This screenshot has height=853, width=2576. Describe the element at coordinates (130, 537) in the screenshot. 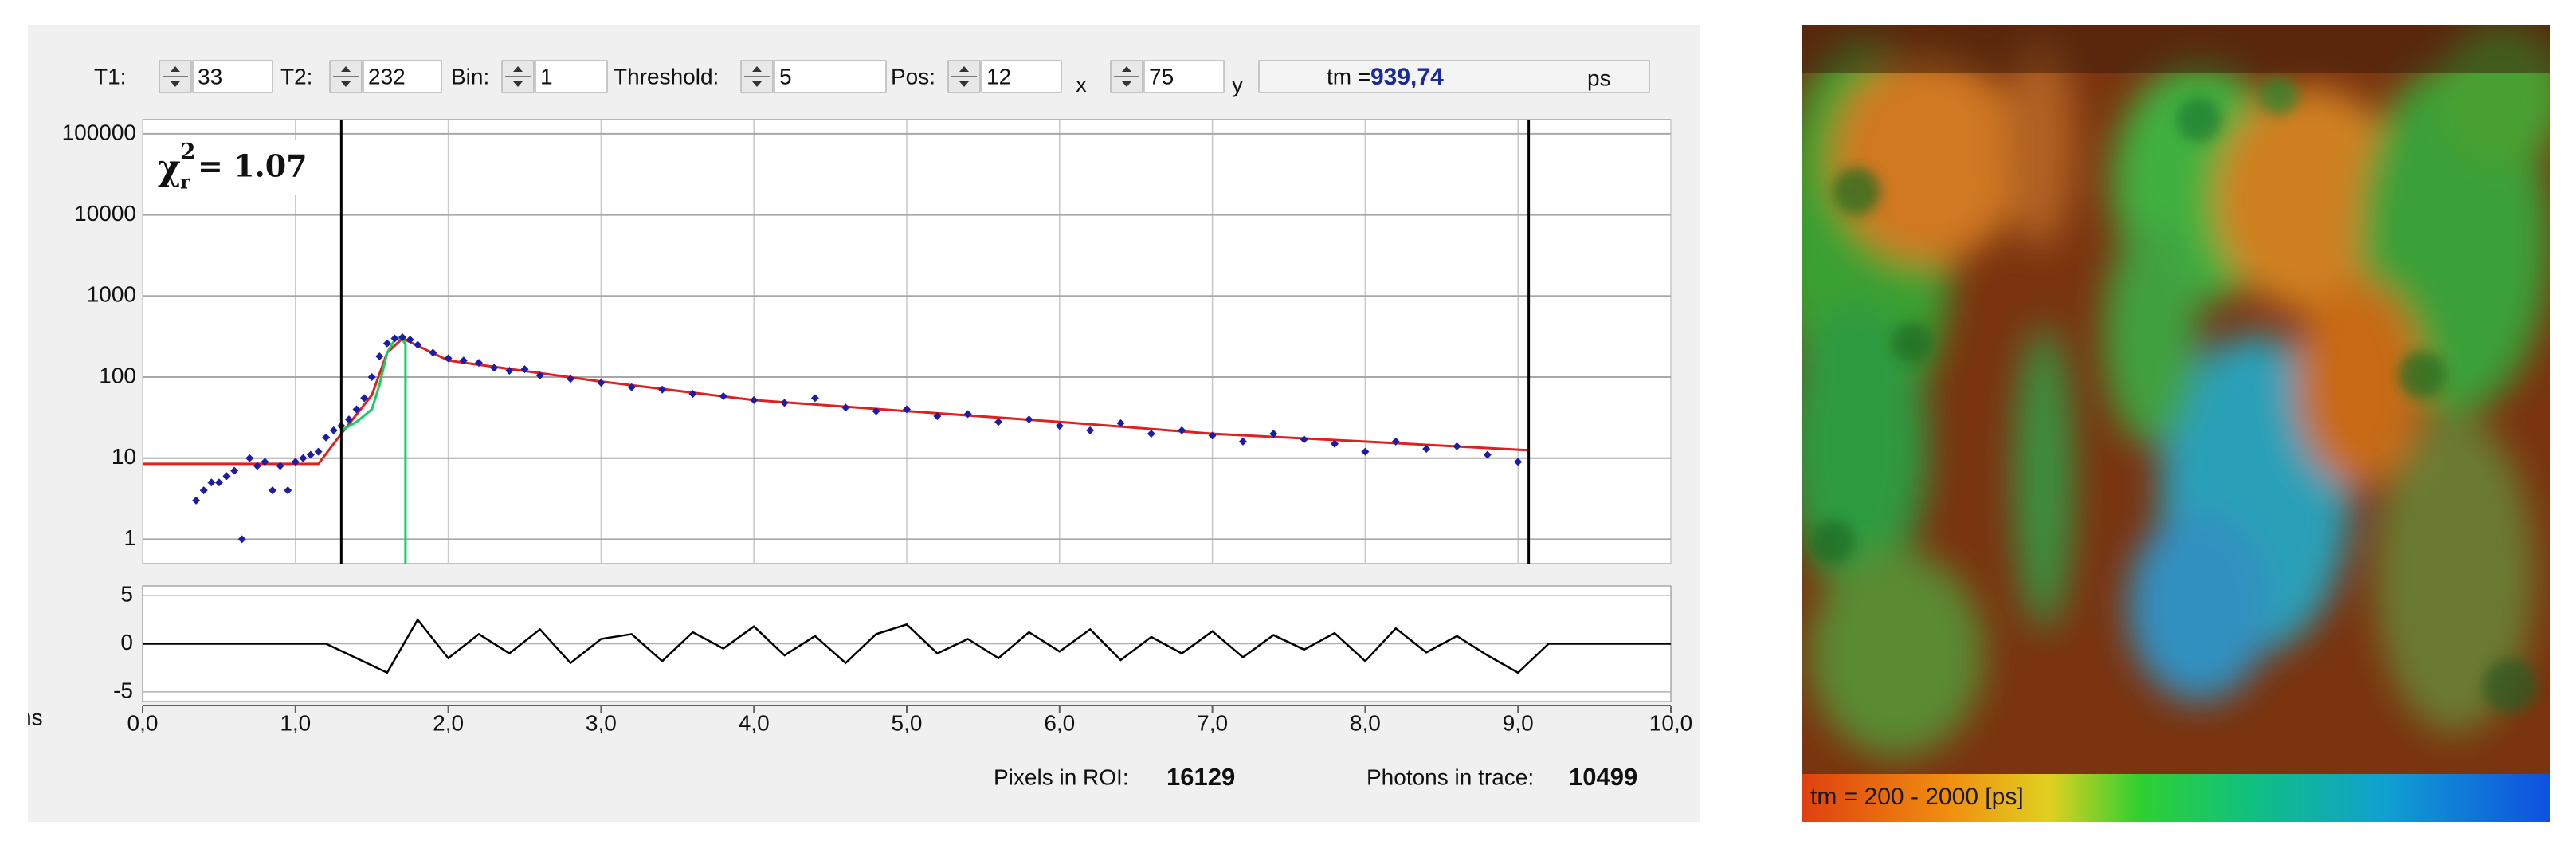

I see `y-tick-label: 1` at that location.